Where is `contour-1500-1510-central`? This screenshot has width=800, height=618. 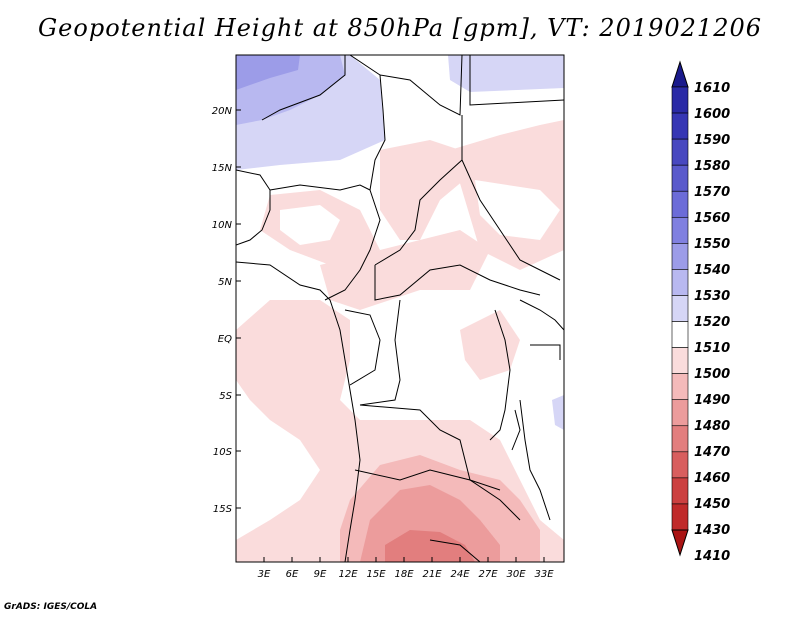 contour-1500-1510-central is located at coordinates (405, 270).